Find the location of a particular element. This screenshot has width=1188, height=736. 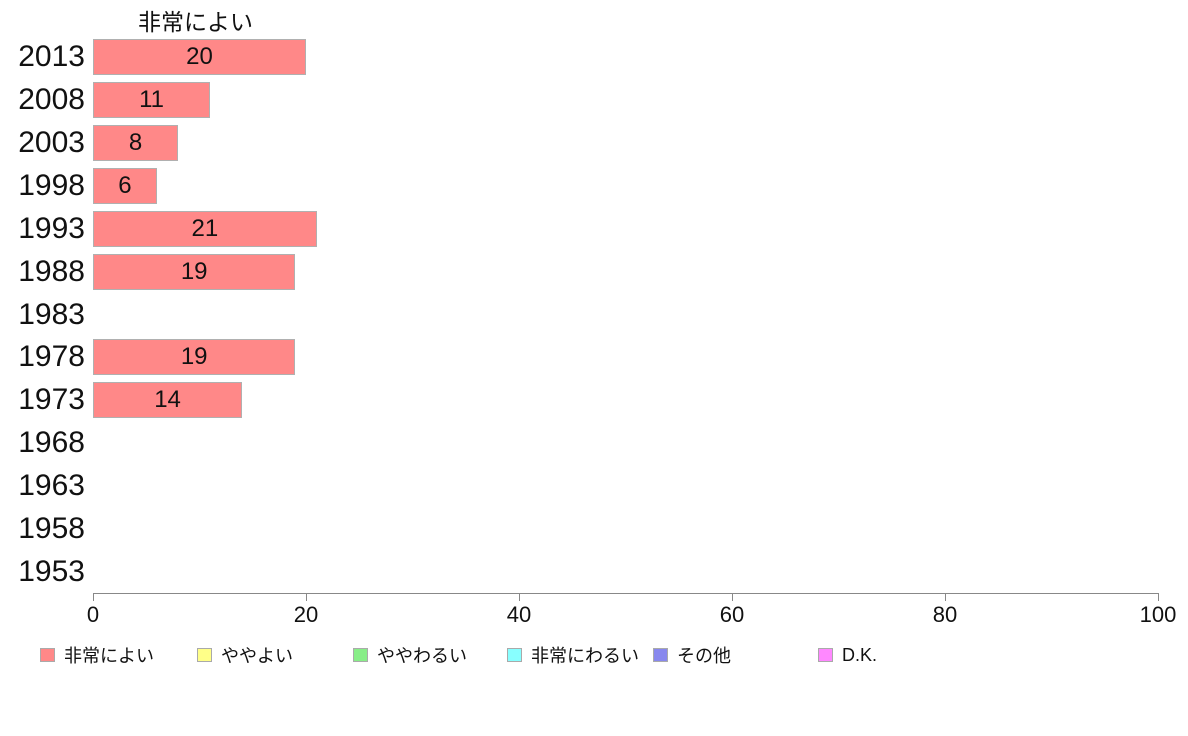

bar-value-label: 8 is located at coordinates (135, 143).